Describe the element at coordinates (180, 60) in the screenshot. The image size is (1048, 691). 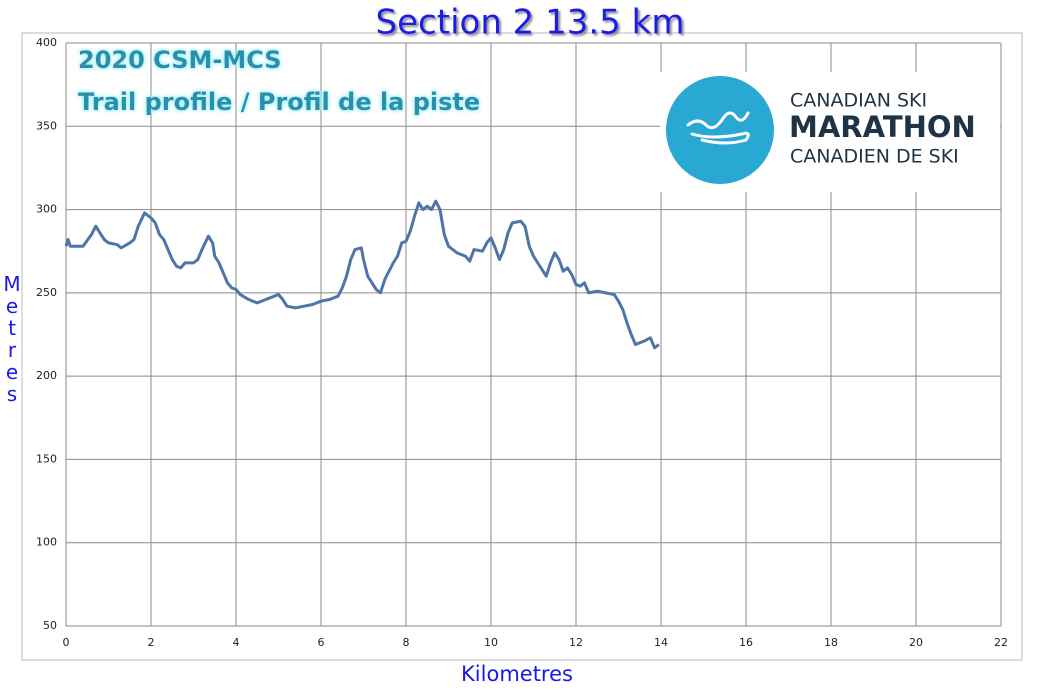
I see `annotation: 2020 CSM-MCS` at that location.